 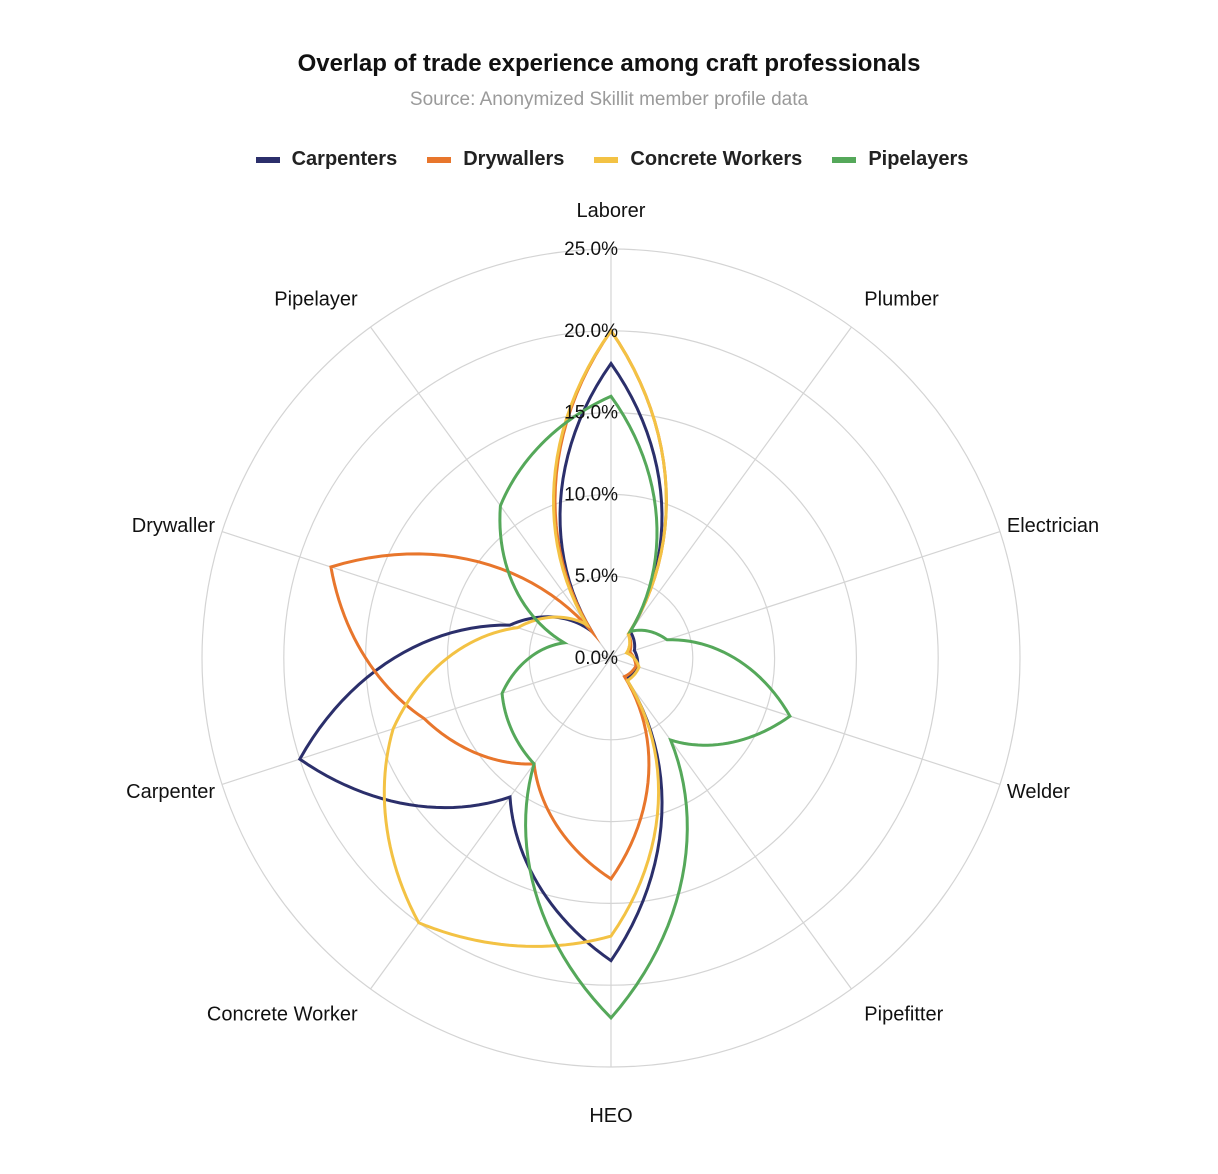 What do you see at coordinates (416, 721) in the screenshot?
I see `grid-spoke-carpenter` at bounding box center [416, 721].